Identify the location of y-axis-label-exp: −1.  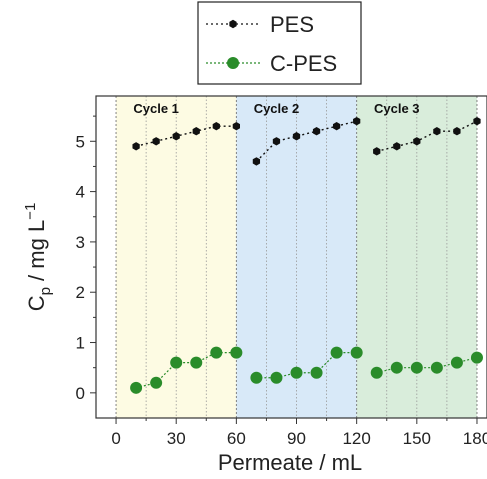
(30, 211).